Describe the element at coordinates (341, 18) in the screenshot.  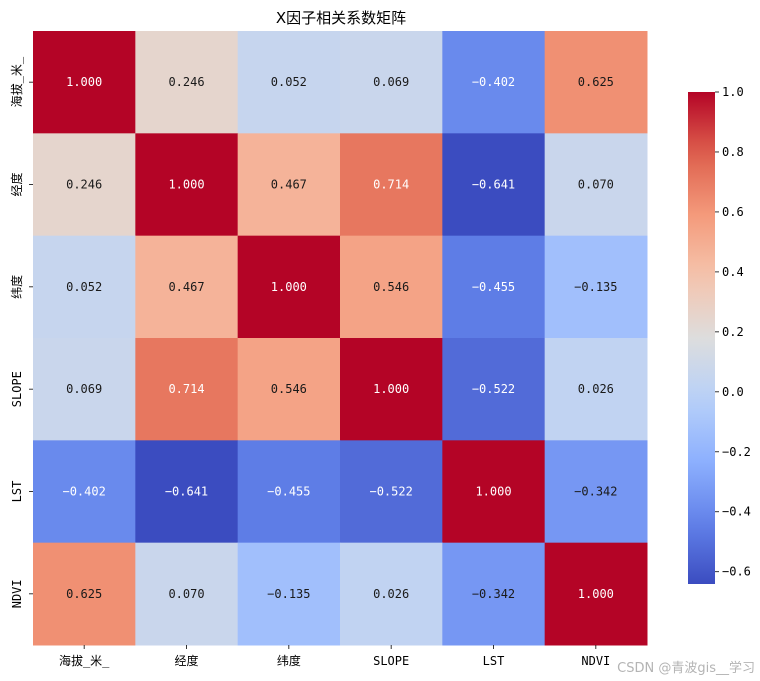
I see `chart-title: X因子相关系数矩阵` at that location.